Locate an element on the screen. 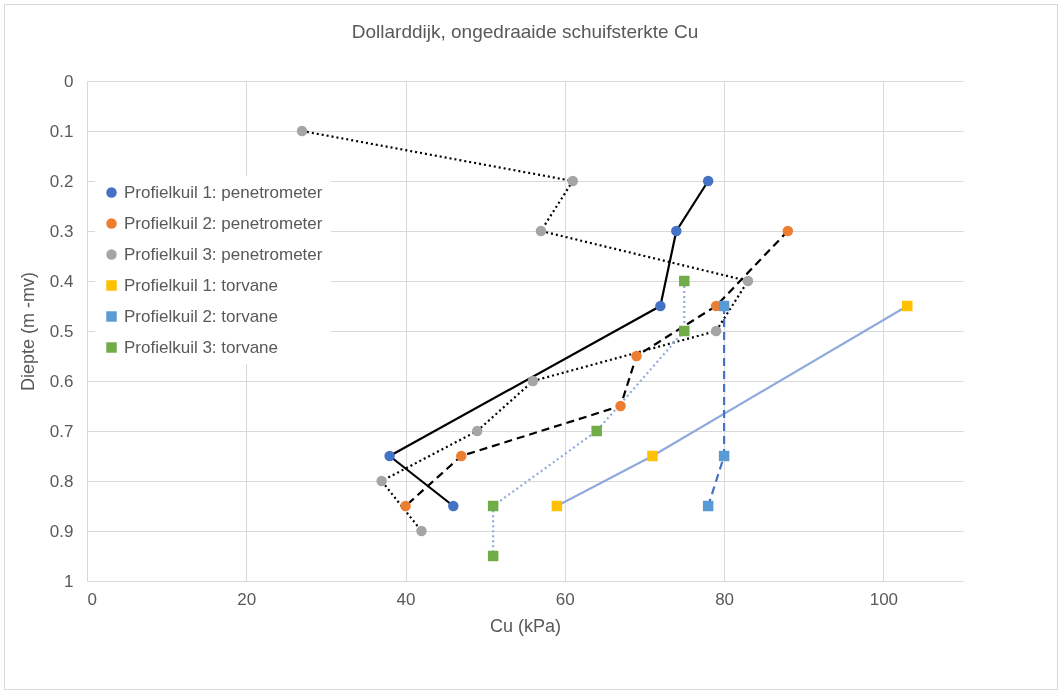 This screenshot has height=696, width=1064. y-tick-label: 0.4 is located at coordinates (61, 281).